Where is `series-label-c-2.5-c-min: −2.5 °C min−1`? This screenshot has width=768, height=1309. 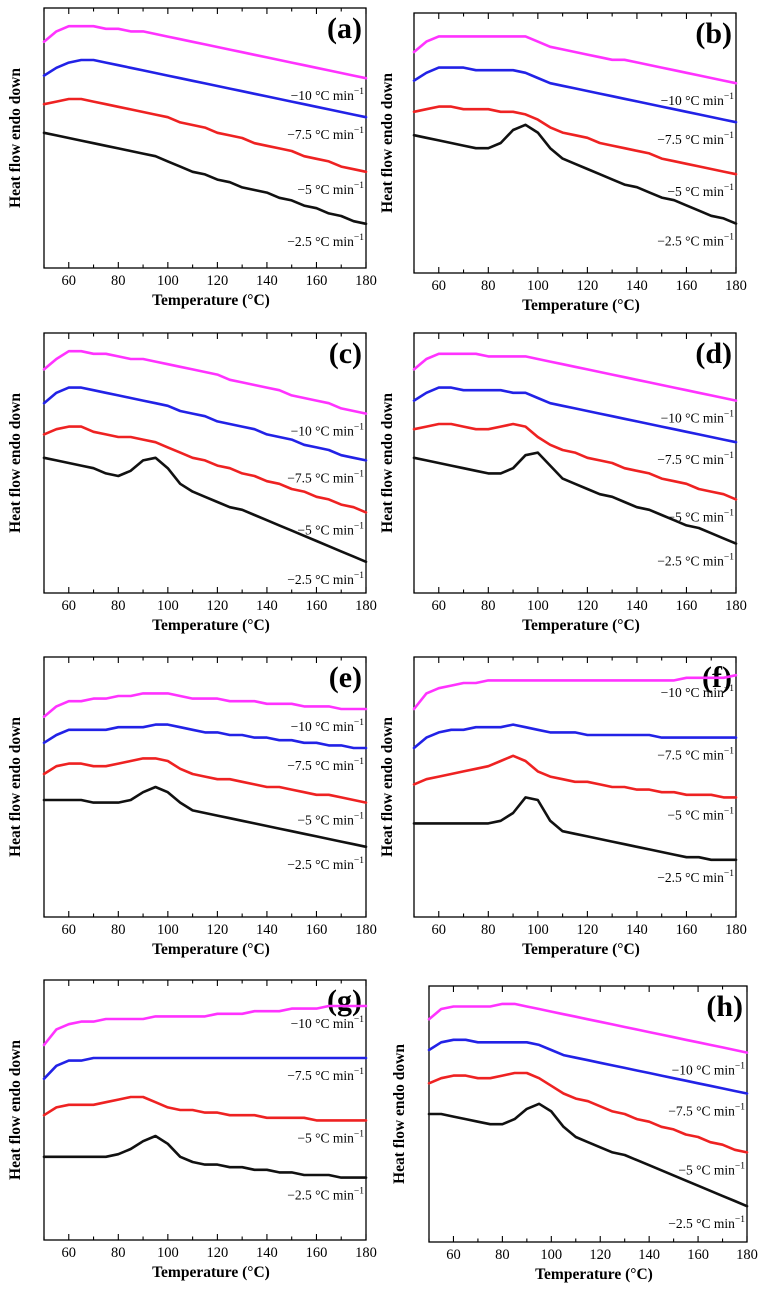
series-label-c-2.5-c-min: −2.5 °C min−1 is located at coordinates (325, 579).